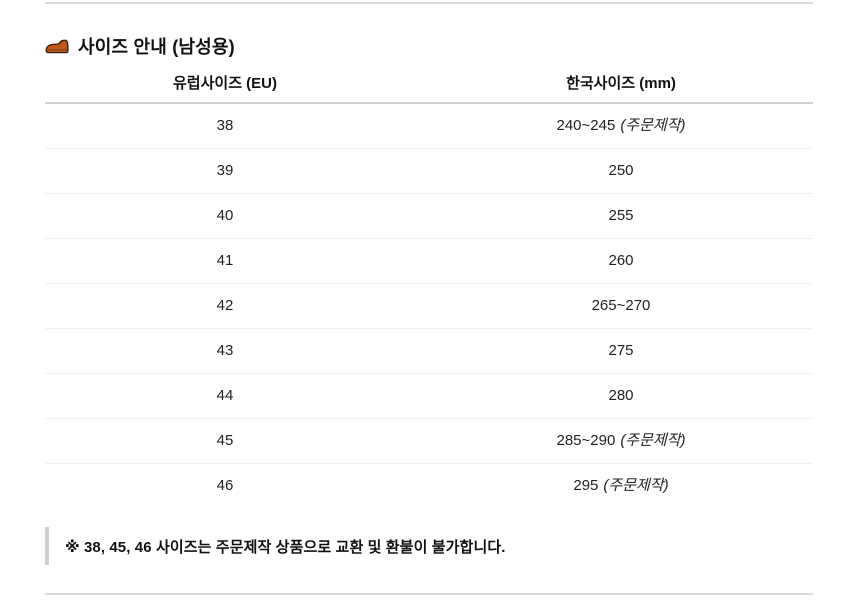  I want to click on kr-size-cell: 255, so click(621, 216).